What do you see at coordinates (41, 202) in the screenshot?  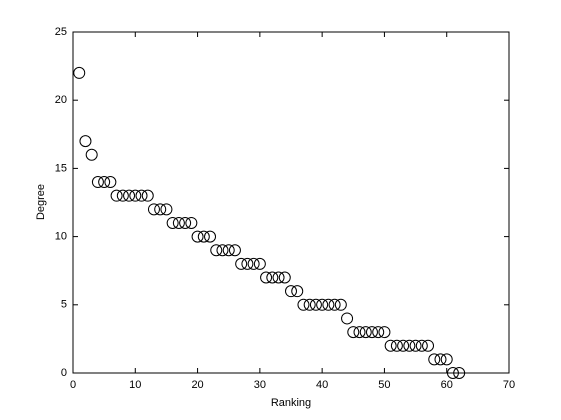 I see `y-axis-label: Degree` at bounding box center [41, 202].